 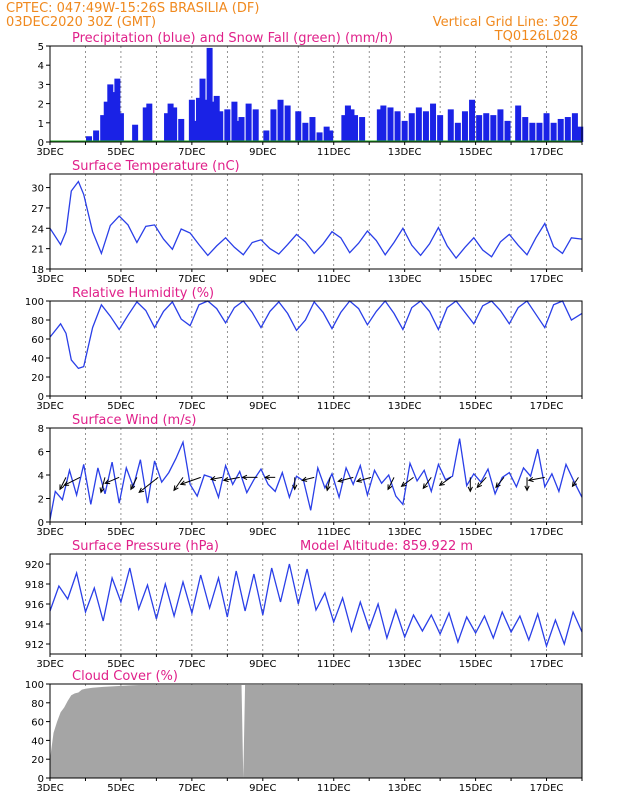 I want to click on humidity-xtick-label: 13DEC, so click(x=405, y=406).